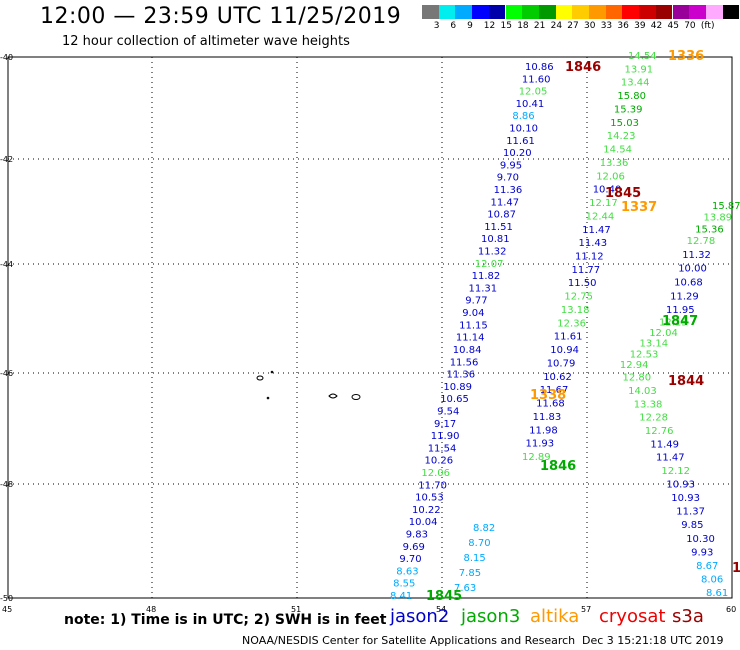 The image size is (740, 650). What do you see at coordinates (680, 310) in the screenshot?
I see `wave-height-label: 11.95` at bounding box center [680, 310].